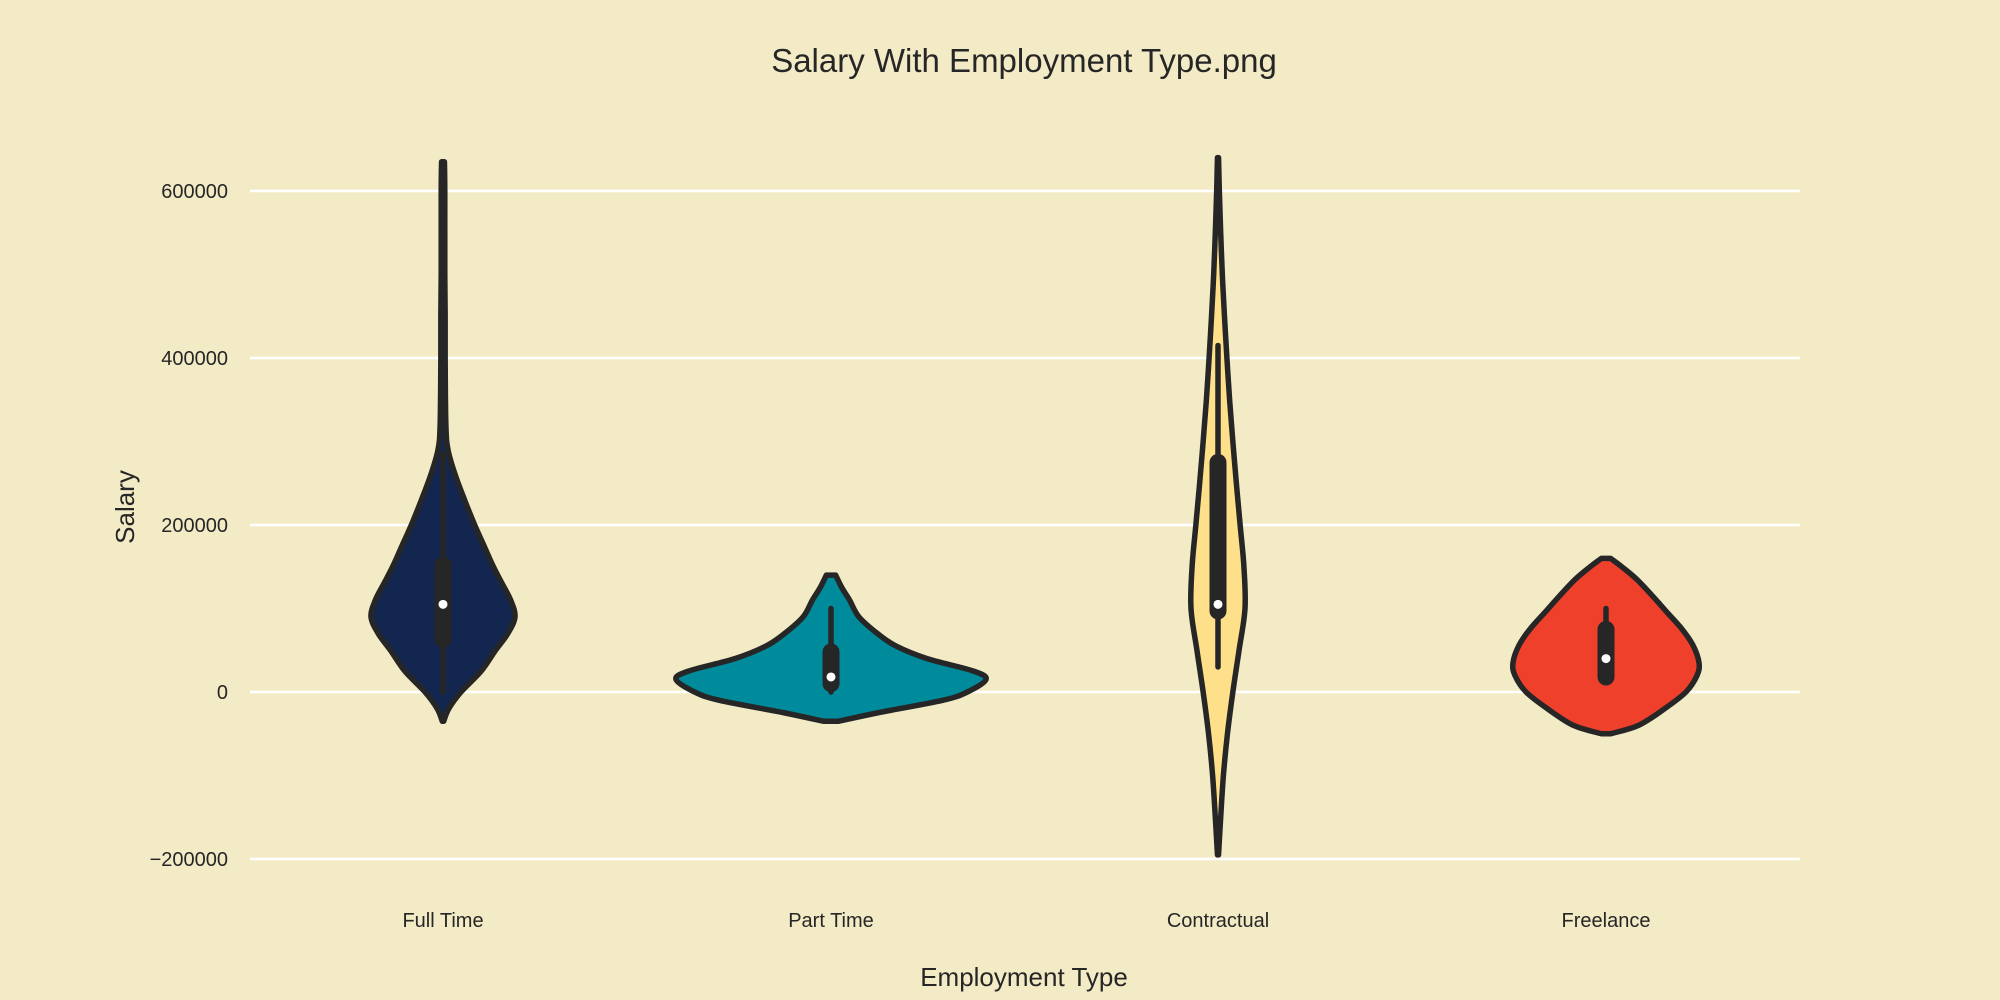 This screenshot has width=2000, height=1000. What do you see at coordinates (194, 192) in the screenshot?
I see `y-tick-label: 600000` at bounding box center [194, 192].